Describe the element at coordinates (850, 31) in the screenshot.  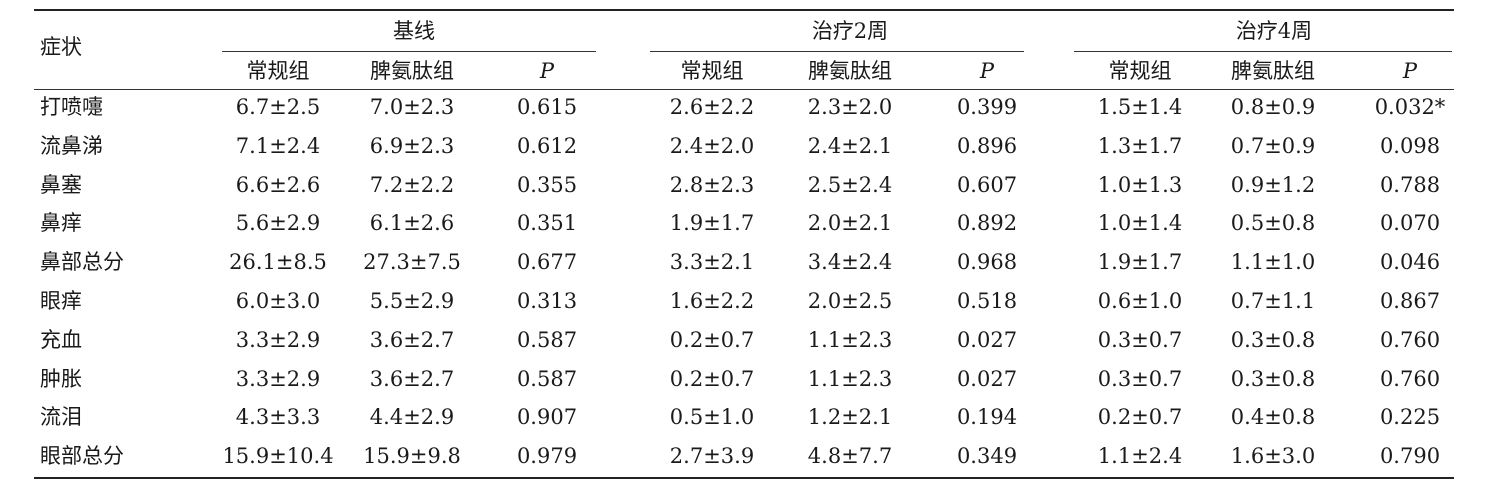
I see `group-header-week2: 治疗2周` at that location.